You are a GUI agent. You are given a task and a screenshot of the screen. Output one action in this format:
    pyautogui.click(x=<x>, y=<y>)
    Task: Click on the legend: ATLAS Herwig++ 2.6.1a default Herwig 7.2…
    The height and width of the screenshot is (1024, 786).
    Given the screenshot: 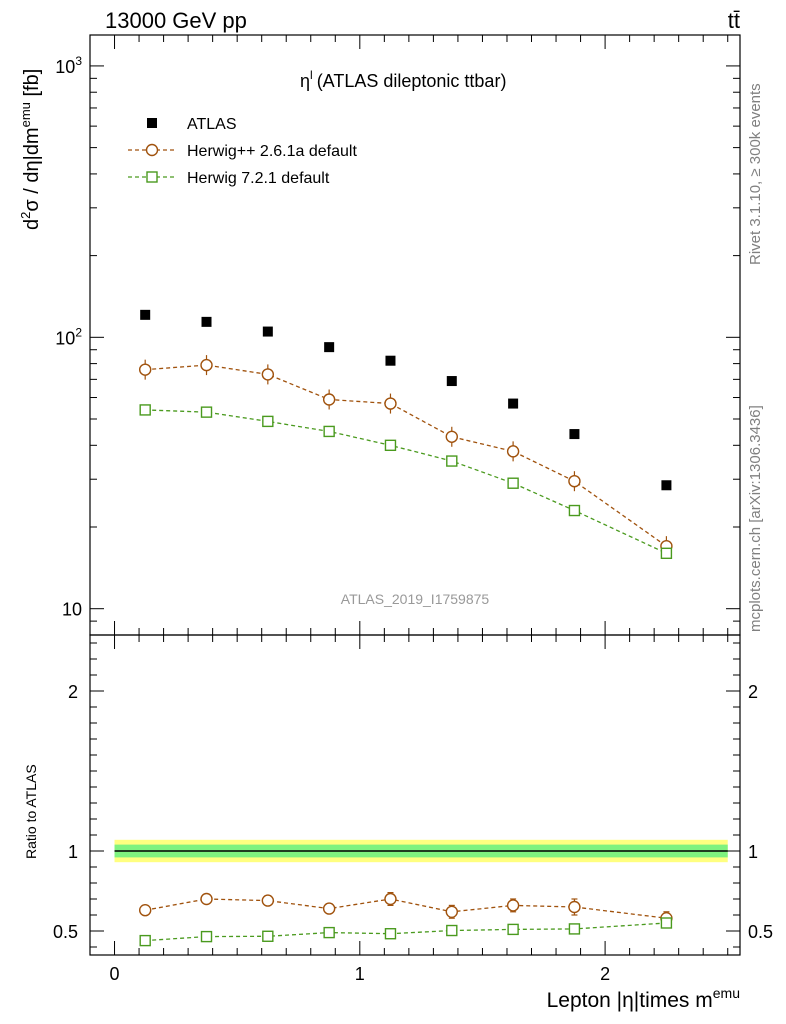 What is the action you would take?
    pyautogui.click(x=242, y=151)
    